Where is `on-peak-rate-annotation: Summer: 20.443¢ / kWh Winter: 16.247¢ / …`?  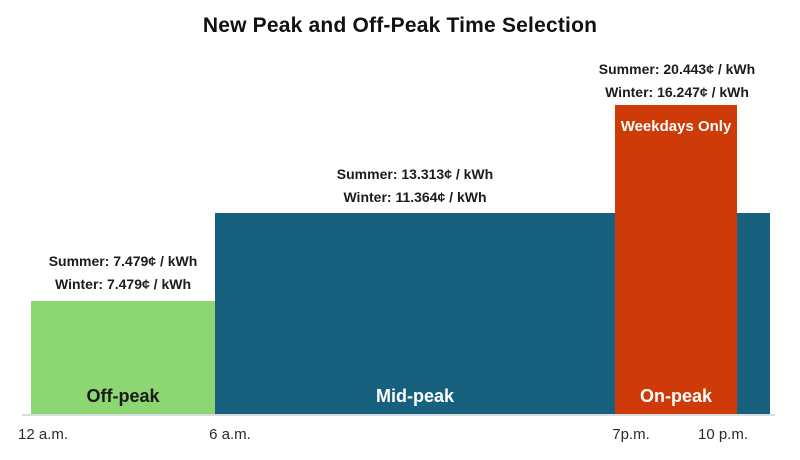 on-peak-rate-annotation: Summer: 20.443¢ / kWh Winter: 16.247¢ / … is located at coordinates (677, 81).